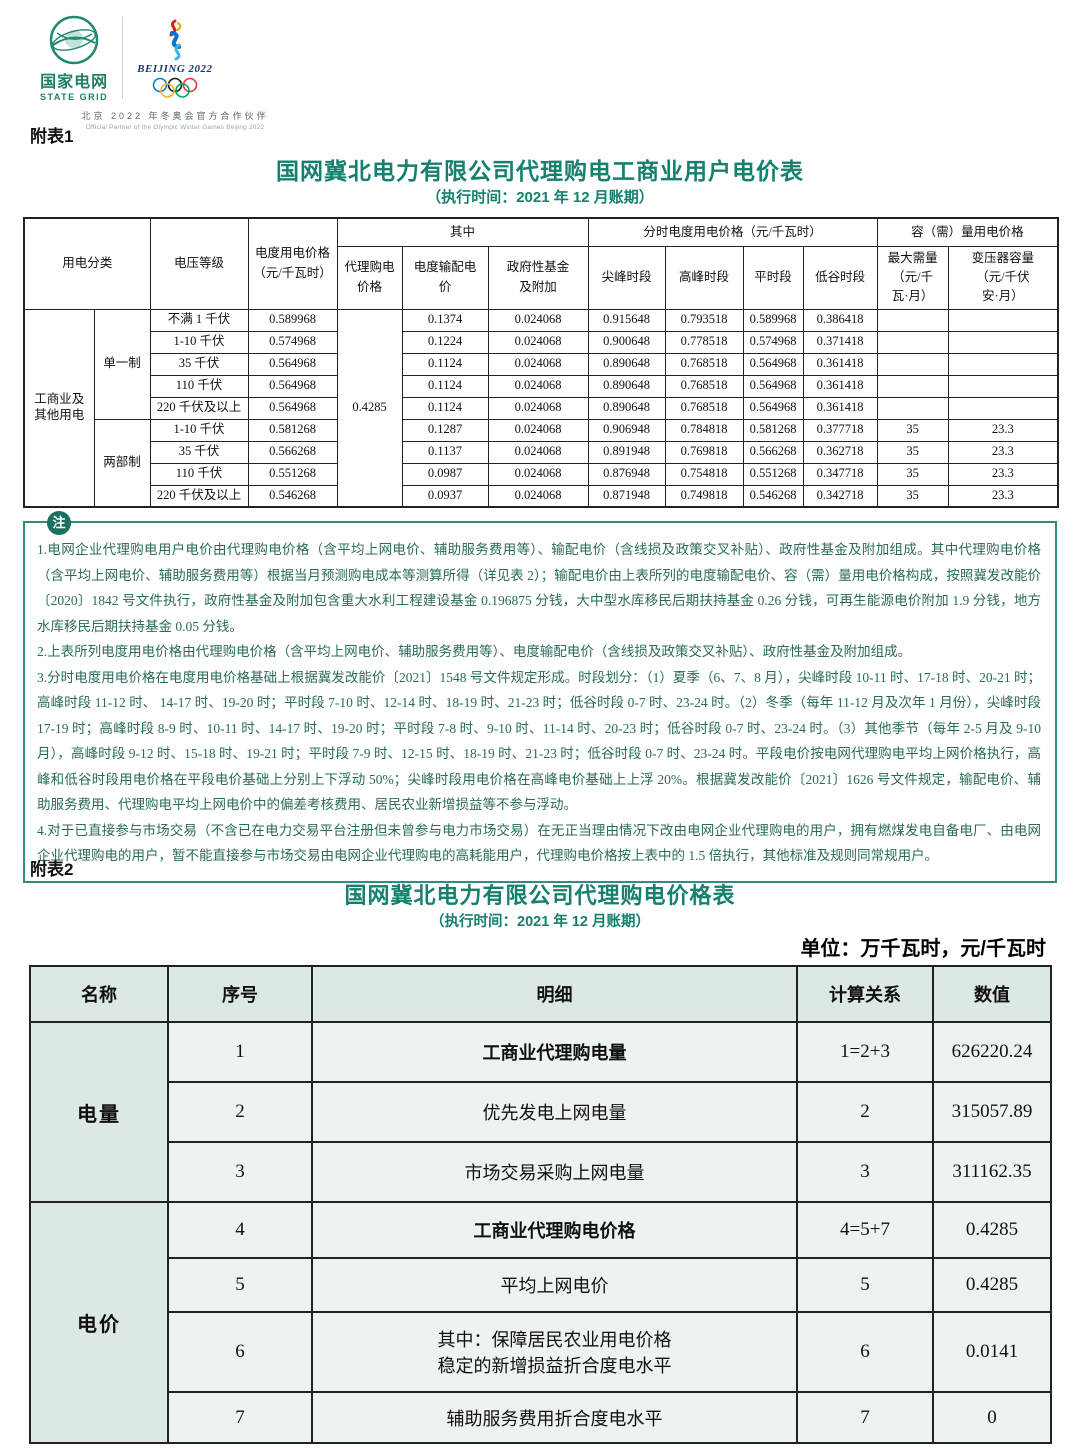 The image size is (1080, 1450). What do you see at coordinates (292, 474) in the screenshot?
I see `cell-price: 0.551268` at bounding box center [292, 474].